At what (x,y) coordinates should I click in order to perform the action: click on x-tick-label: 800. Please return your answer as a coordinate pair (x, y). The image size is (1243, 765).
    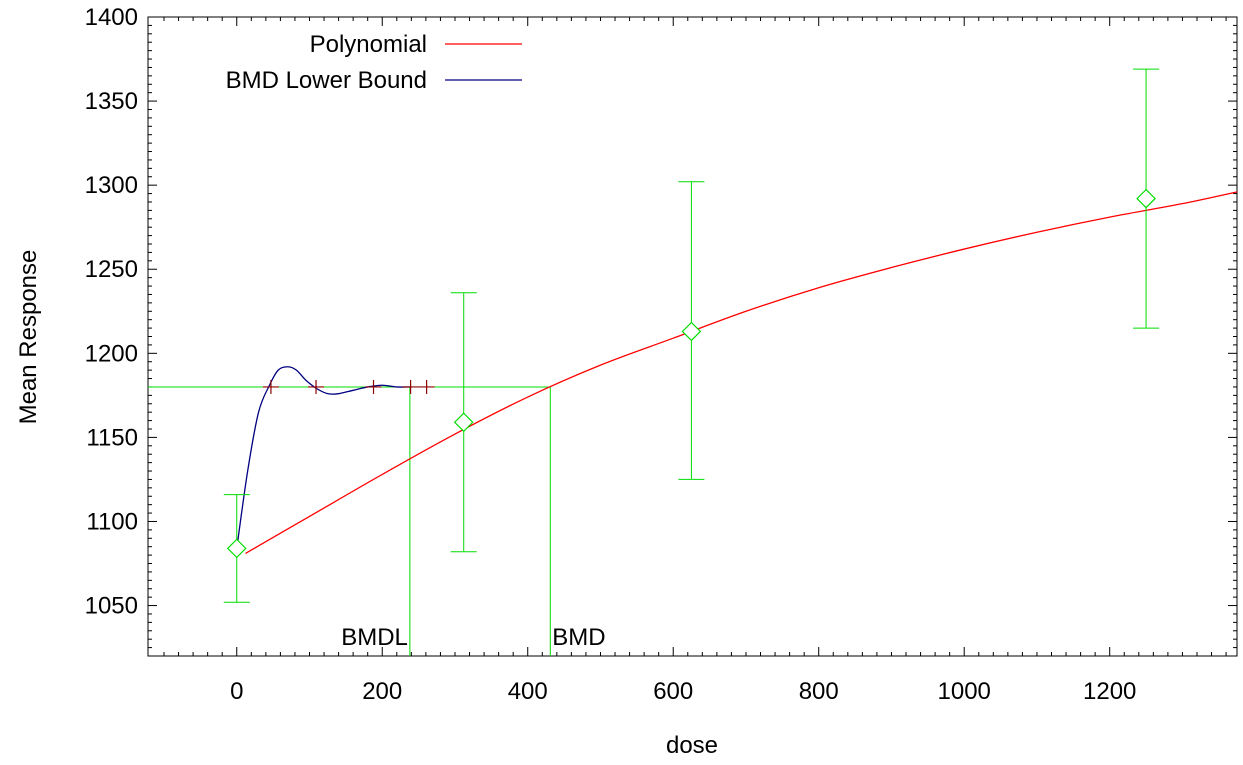
    Looking at the image, I should click on (819, 691).